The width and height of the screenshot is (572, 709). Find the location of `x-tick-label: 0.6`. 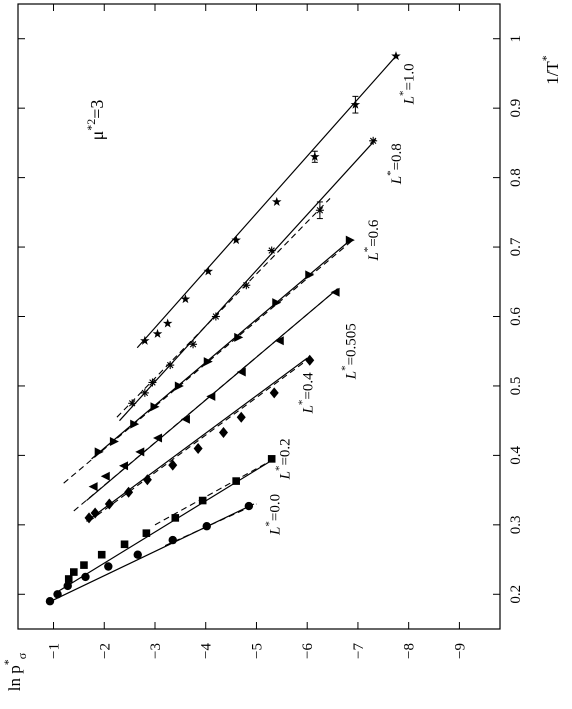

x-tick-label: 0.6 is located at coordinates (516, 316).